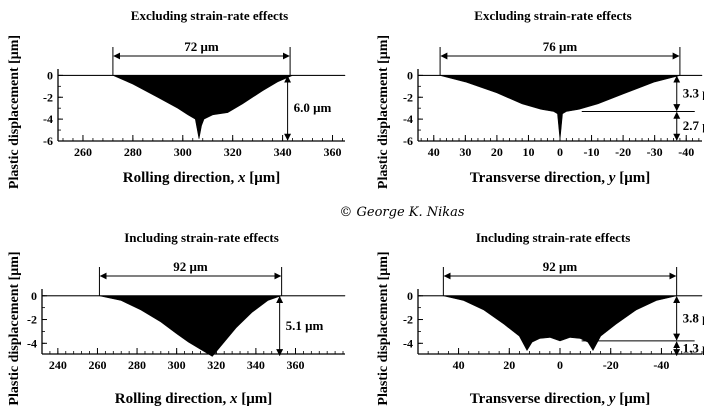 The height and width of the screenshot is (413, 704). What do you see at coordinates (528, 152) in the screenshot?
I see `x-tick-label: 10` at bounding box center [528, 152].